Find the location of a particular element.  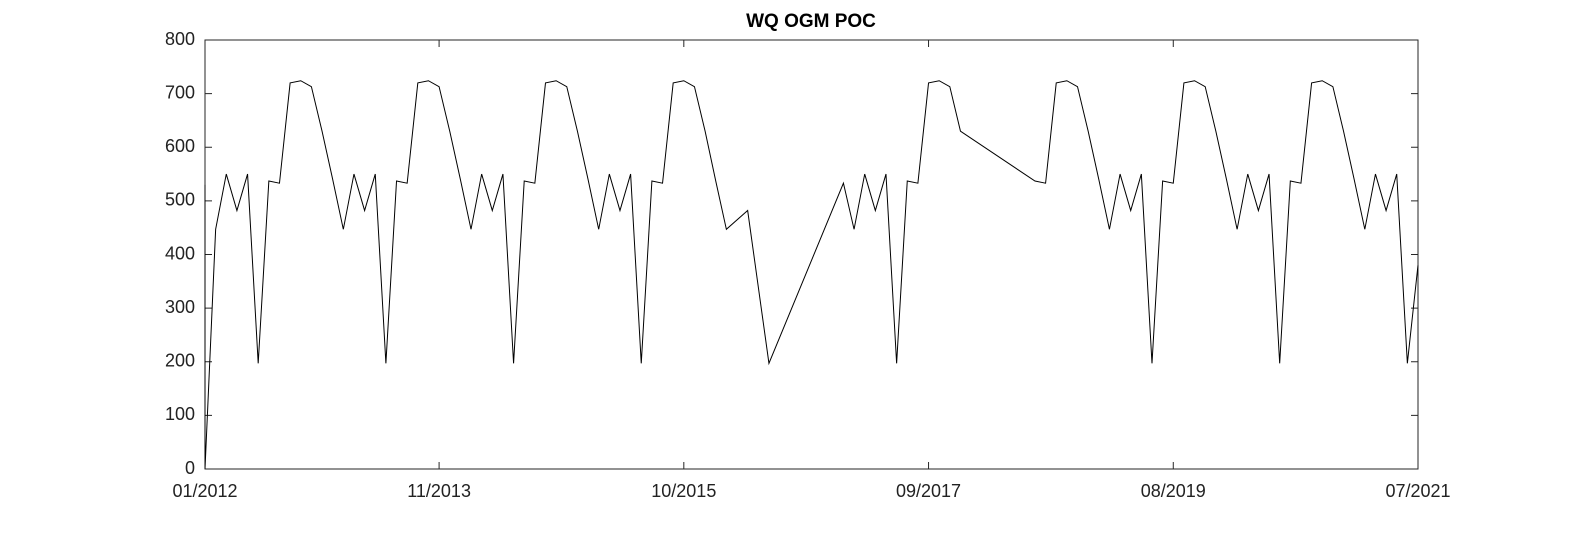

x-tick-label: 11/2013 is located at coordinates (439, 491).